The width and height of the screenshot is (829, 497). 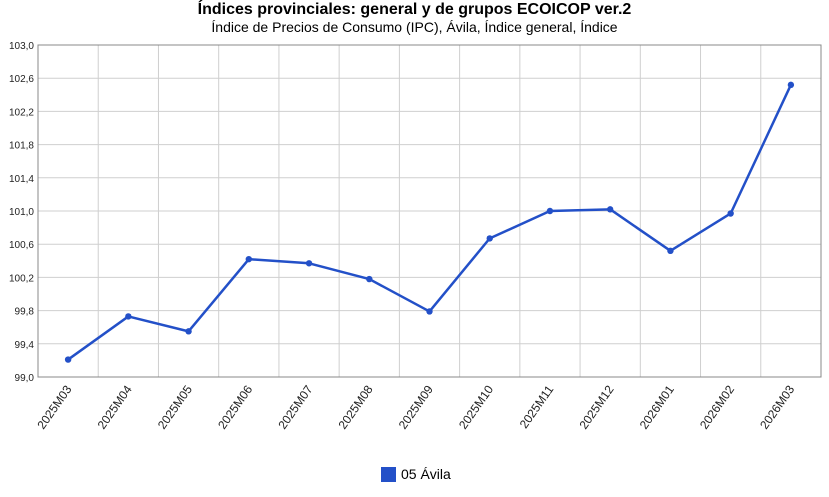 I want to click on y-tick-label: 100,2, so click(x=21, y=278).